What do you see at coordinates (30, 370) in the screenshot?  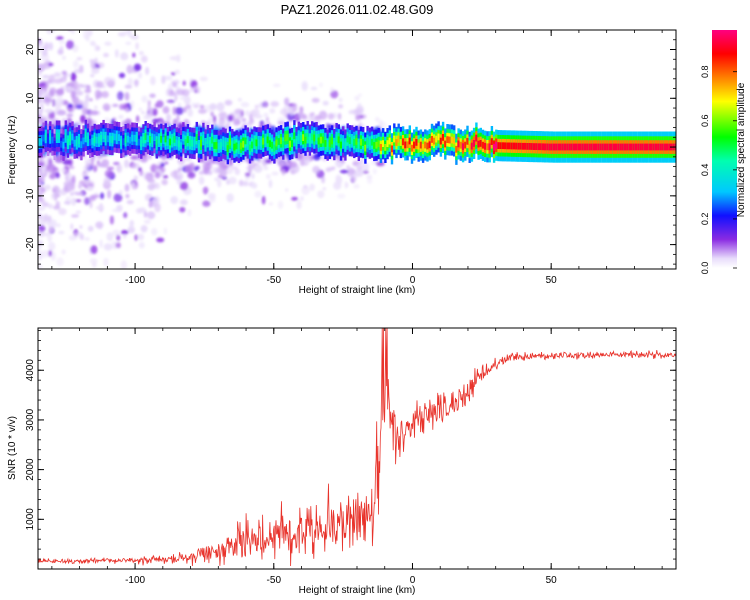 I see `y-tick-label: 4000` at bounding box center [30, 370].